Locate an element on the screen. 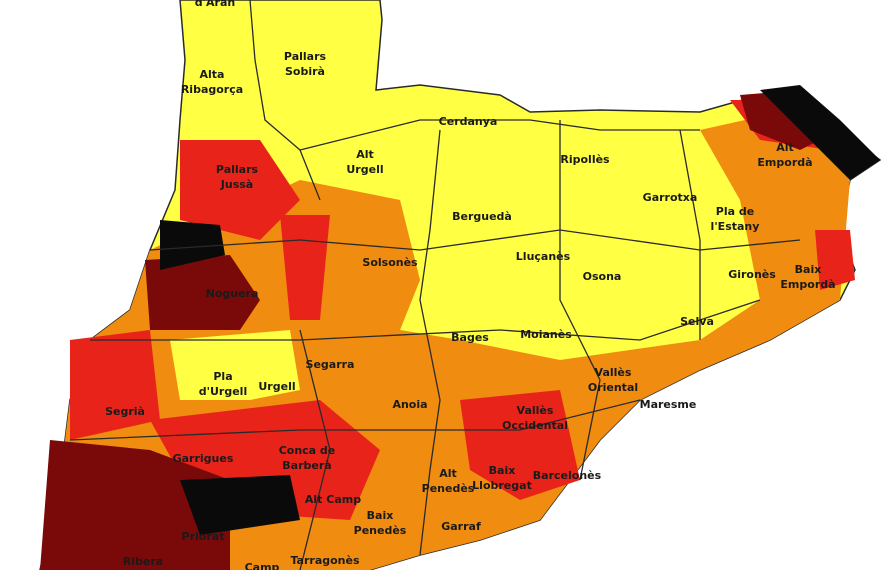  region-label: Barcelonès is located at coordinates (567, 475).